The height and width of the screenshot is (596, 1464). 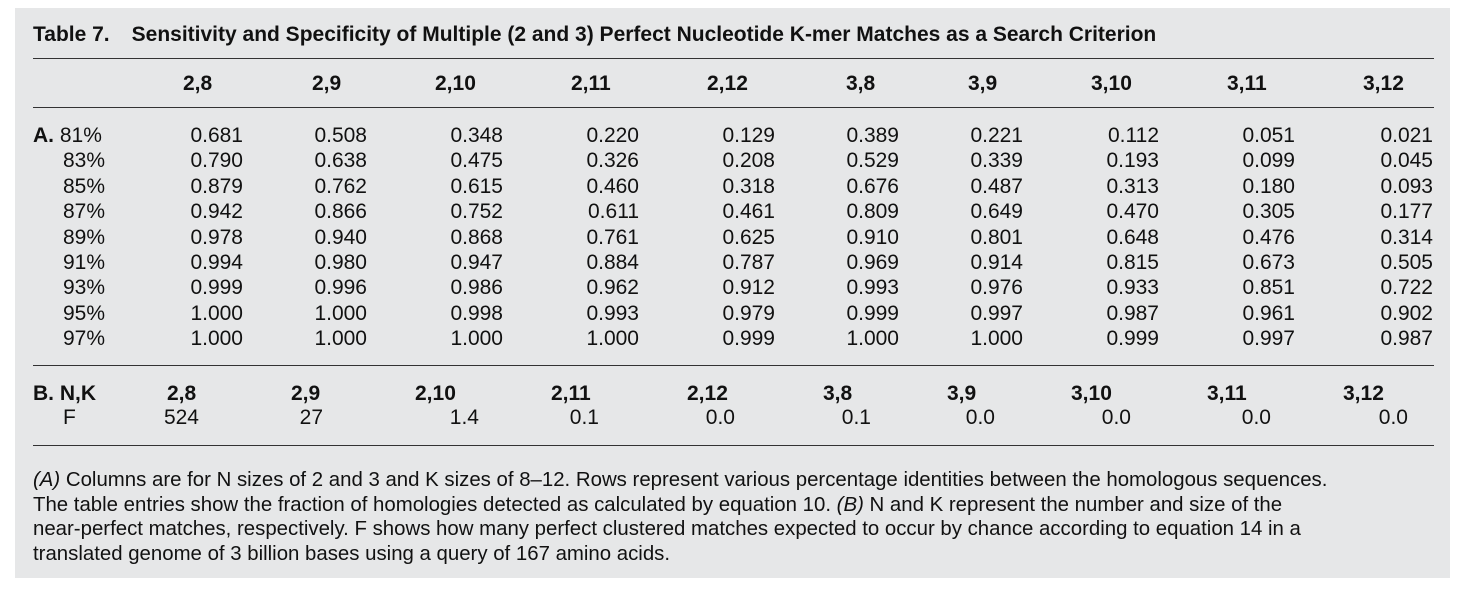 I want to click on table-cell: 0.314, so click(x=1406, y=237).